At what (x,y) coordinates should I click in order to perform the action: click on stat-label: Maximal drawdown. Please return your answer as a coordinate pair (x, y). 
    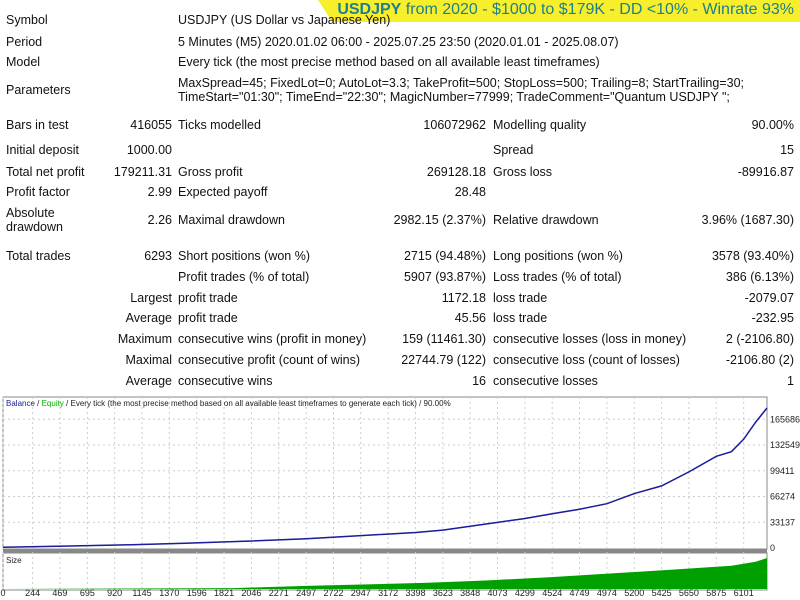
    Looking at the image, I should click on (231, 220).